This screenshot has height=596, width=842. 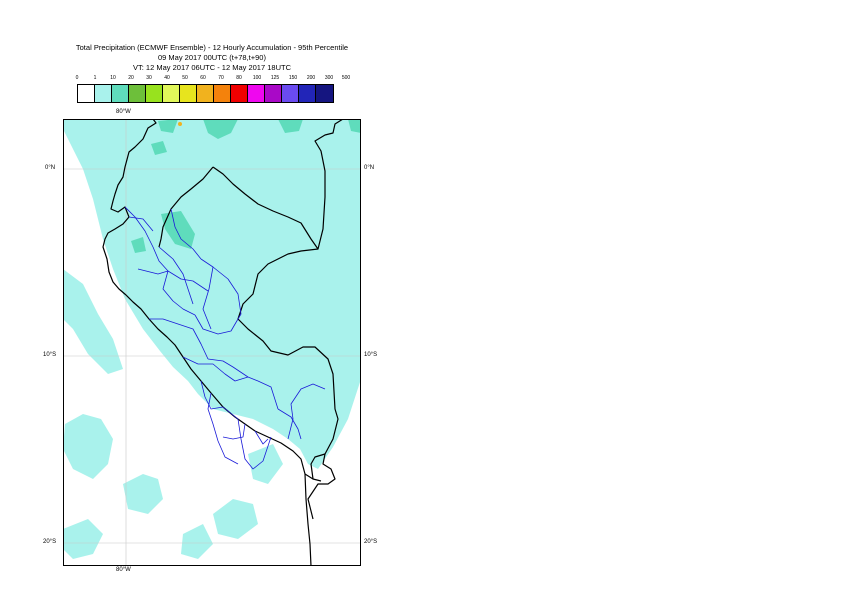 I want to click on lat-label-right: 20°S, so click(x=371, y=542).